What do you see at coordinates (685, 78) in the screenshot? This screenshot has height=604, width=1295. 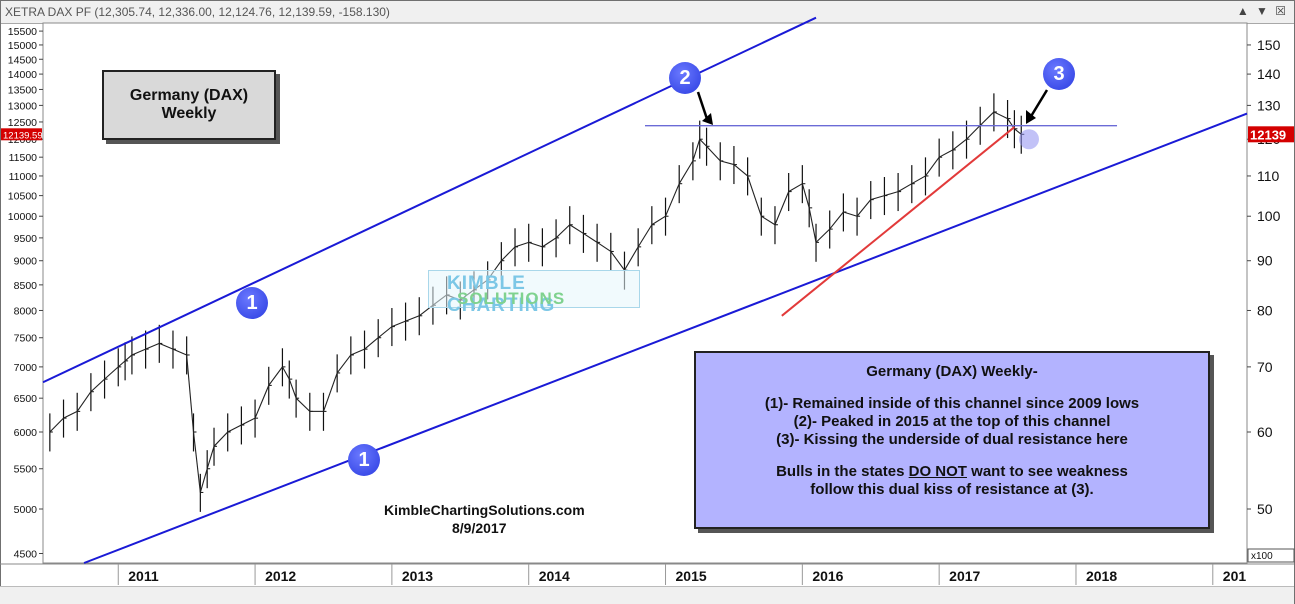 I see `marker-2: 2` at bounding box center [685, 78].